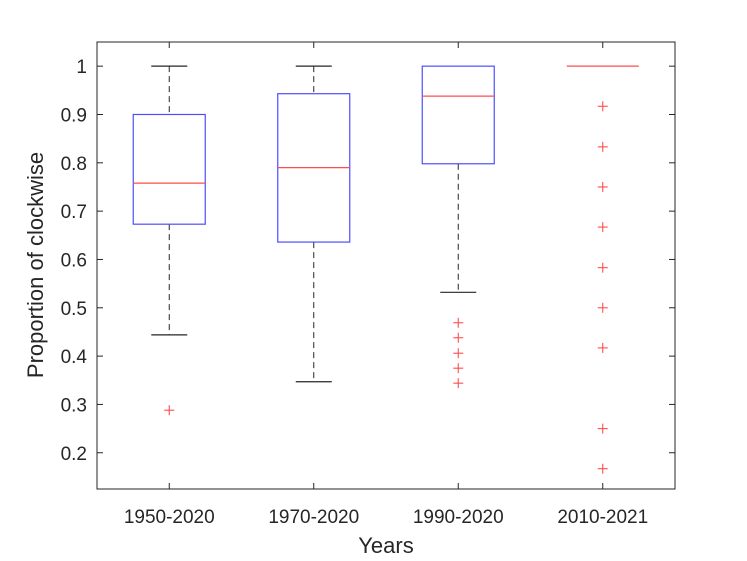  Describe the element at coordinates (314, 224) in the screenshot. I see `box-1970-2020` at that location.